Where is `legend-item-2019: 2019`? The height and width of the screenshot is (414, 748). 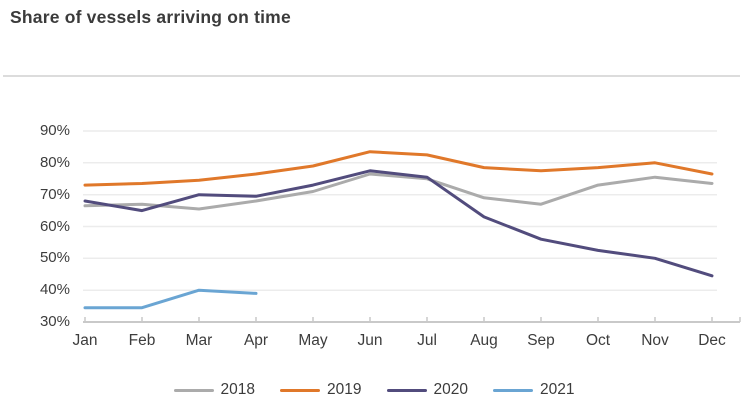
legend-item-2019: 2019 is located at coordinates (321, 390).